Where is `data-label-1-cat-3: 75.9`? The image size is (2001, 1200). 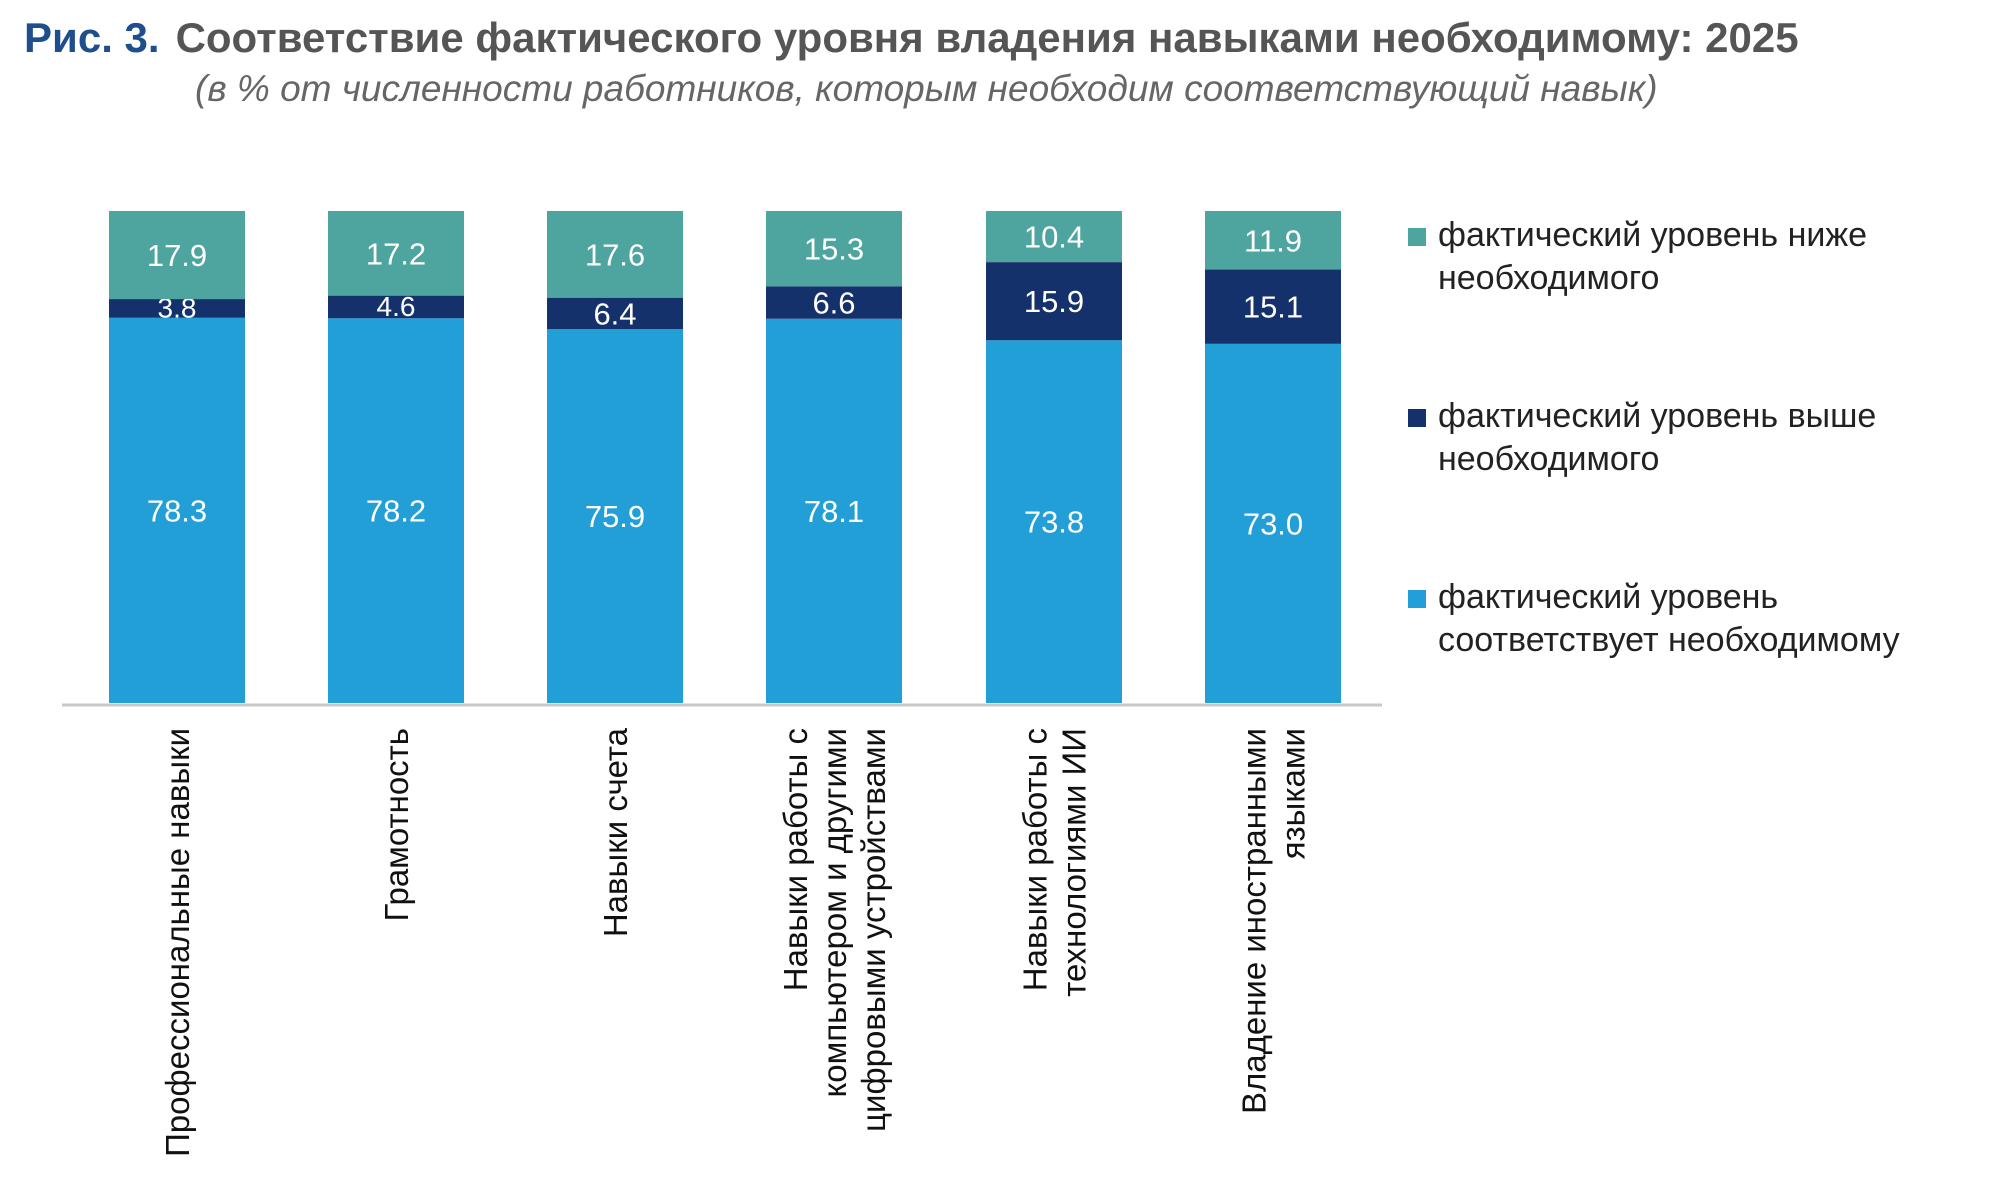 data-label-1-cat-3: 75.9 is located at coordinates (615, 516).